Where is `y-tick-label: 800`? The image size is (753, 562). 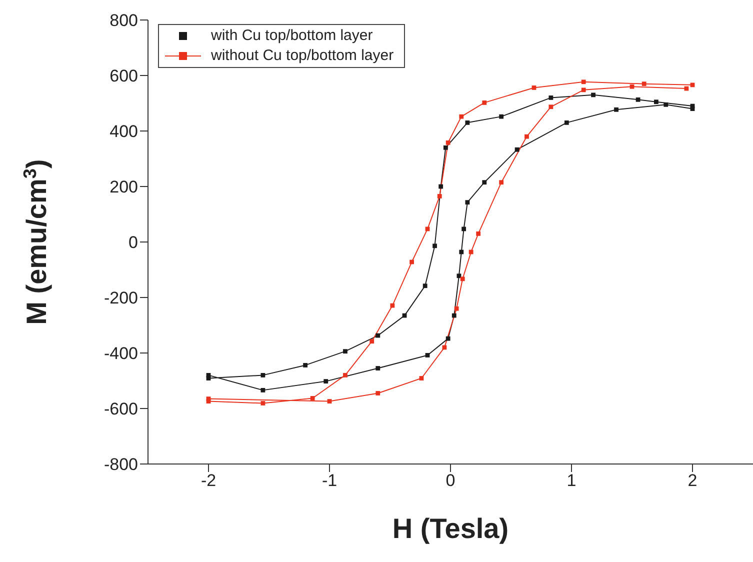
y-tick-label: 800 is located at coordinates (124, 20).